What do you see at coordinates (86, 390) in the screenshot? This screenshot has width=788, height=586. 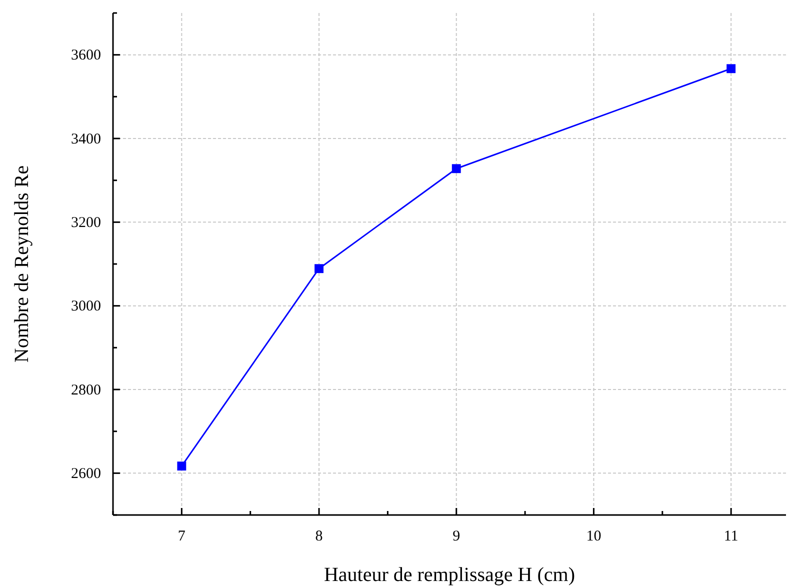 I see `y-tick-label: 2800` at bounding box center [86, 390].